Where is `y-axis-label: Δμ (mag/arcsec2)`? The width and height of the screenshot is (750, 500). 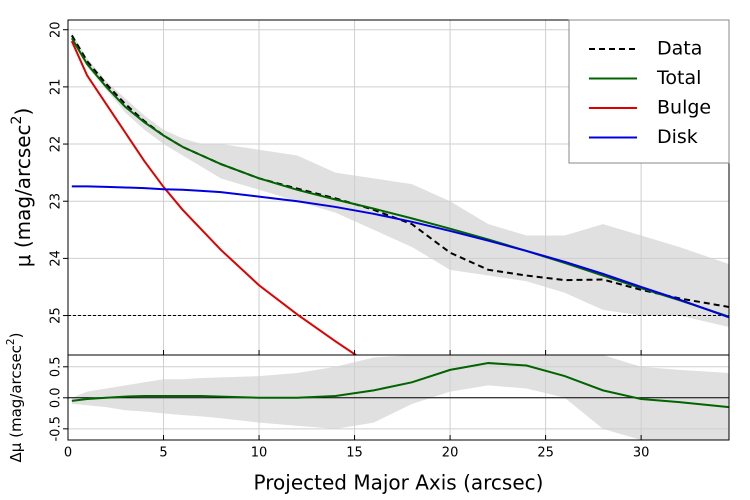 y-axis-label: Δμ (mag/arcsec2) is located at coordinates (15, 398).